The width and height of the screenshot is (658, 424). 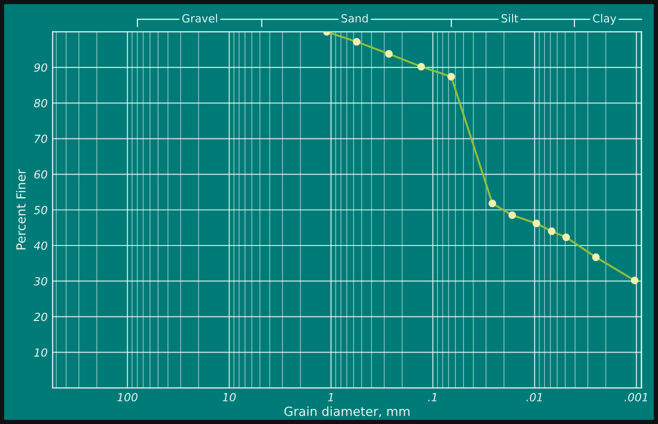 What do you see at coordinates (41, 139) in the screenshot?
I see `y-tick-label: 70` at bounding box center [41, 139].